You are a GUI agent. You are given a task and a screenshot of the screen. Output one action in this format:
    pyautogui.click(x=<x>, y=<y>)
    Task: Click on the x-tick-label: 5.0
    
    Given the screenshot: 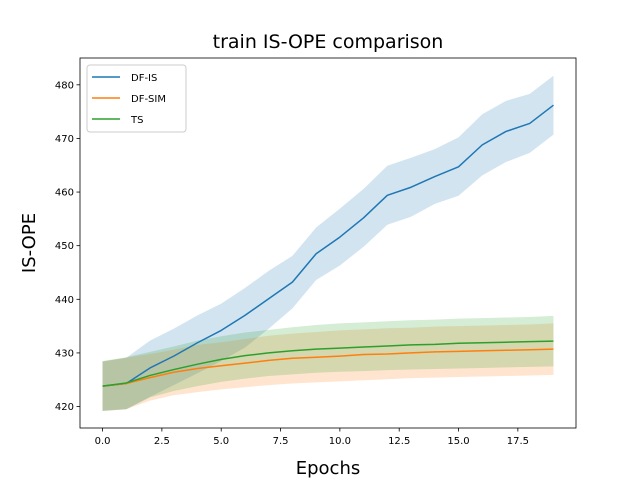 What is the action you would take?
    pyautogui.click(x=221, y=441)
    